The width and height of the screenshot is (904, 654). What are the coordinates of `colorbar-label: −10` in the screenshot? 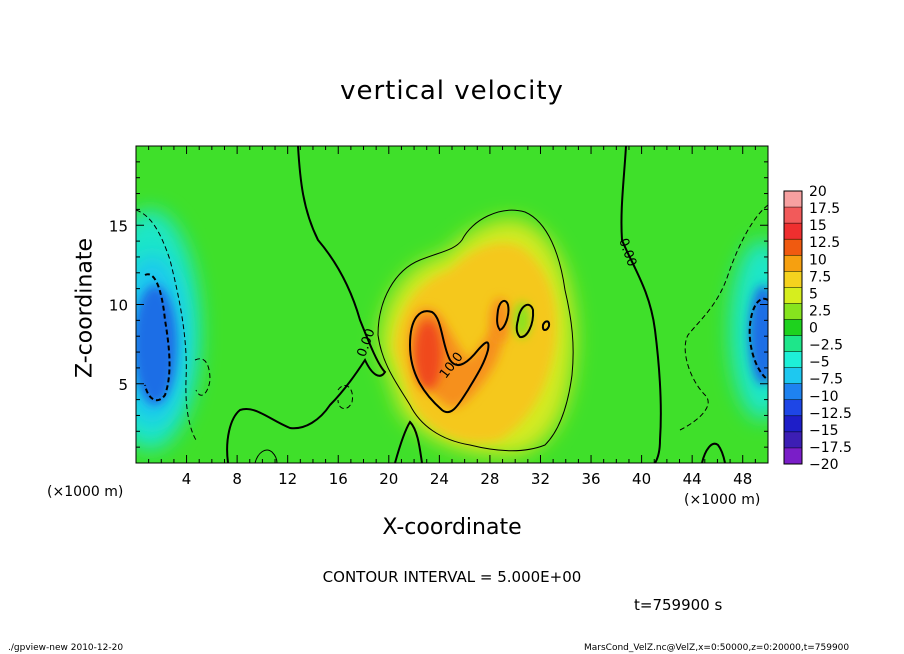 It's located at (824, 397).